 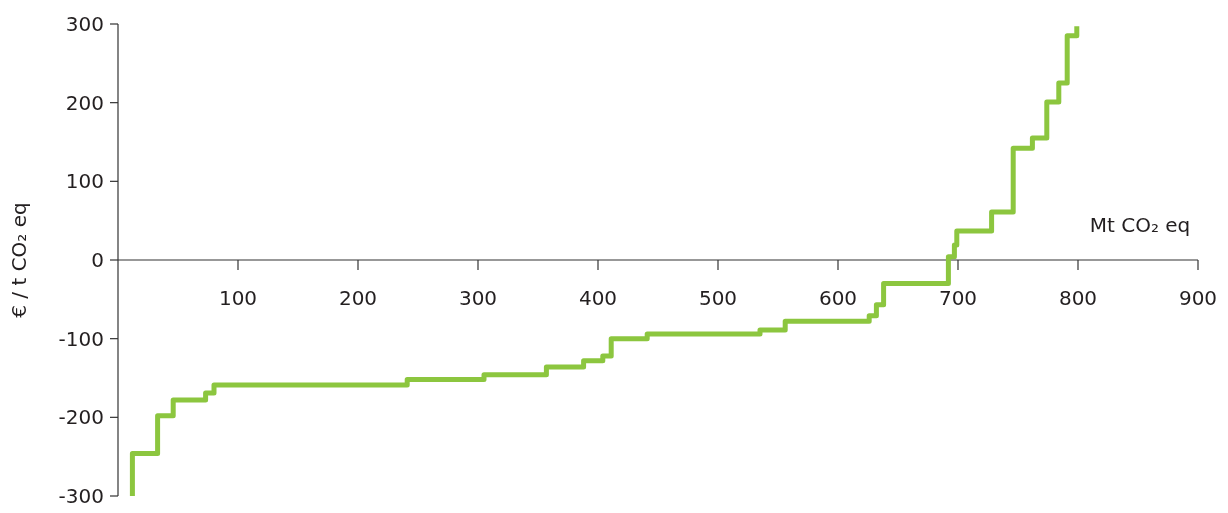 I want to click on y-tick-label: 100, so click(x=84, y=181).